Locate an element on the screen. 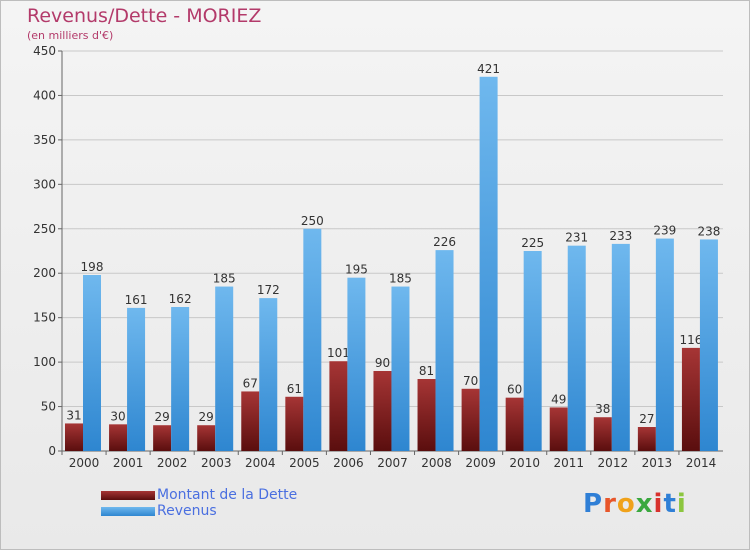  data-label-revenue-2009: 421 is located at coordinates (488, 69).